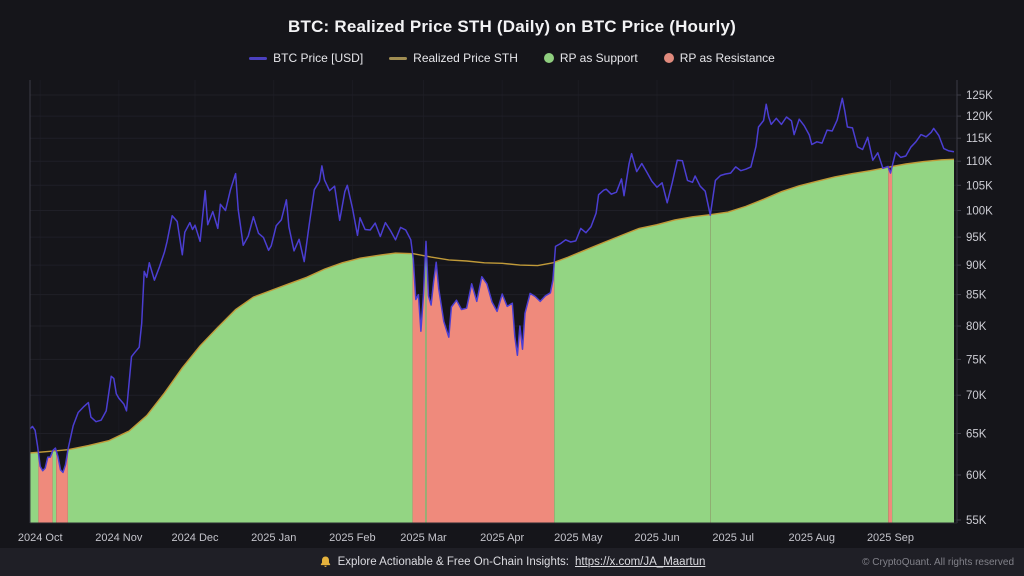 This screenshot has width=1024, height=576. Describe the element at coordinates (976, 396) in the screenshot. I see `y-tick-label: 70K` at that location.